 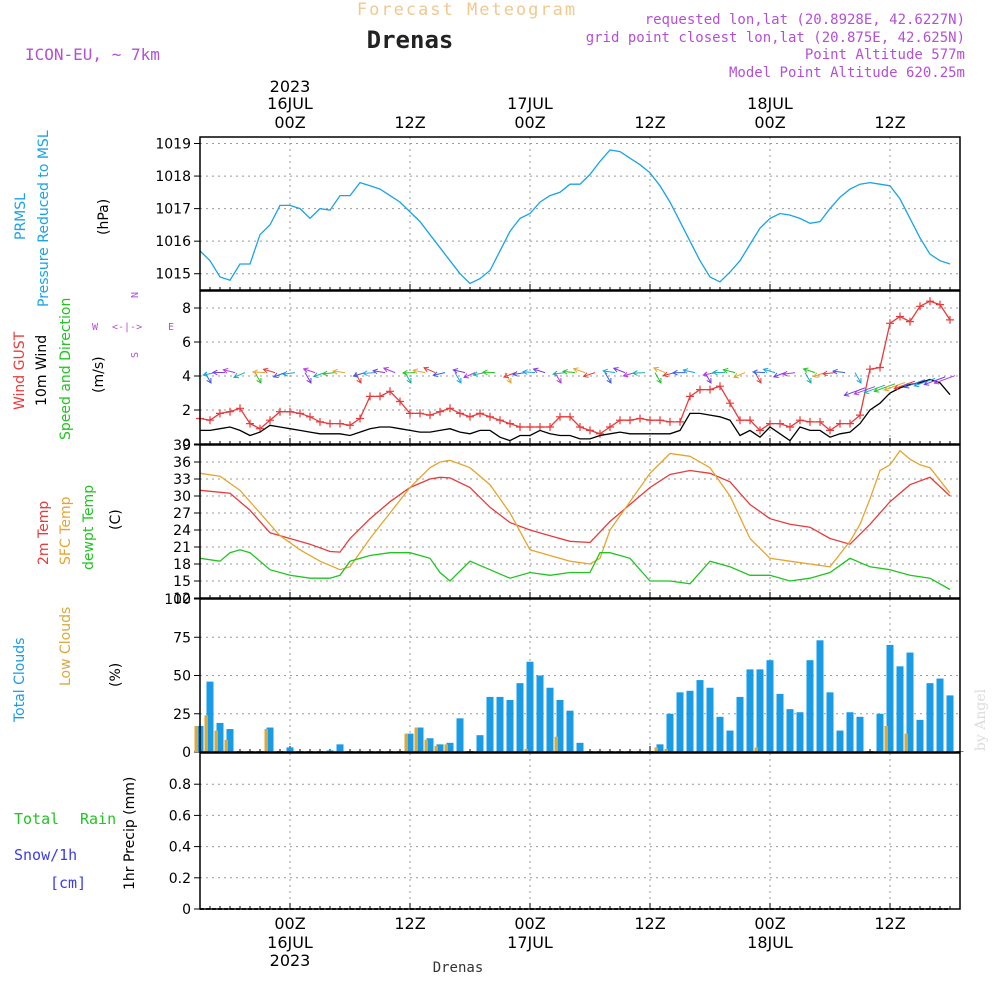 What do you see at coordinates (66, 646) in the screenshot?
I see `low-clouds-label: Low Clouds` at bounding box center [66, 646].